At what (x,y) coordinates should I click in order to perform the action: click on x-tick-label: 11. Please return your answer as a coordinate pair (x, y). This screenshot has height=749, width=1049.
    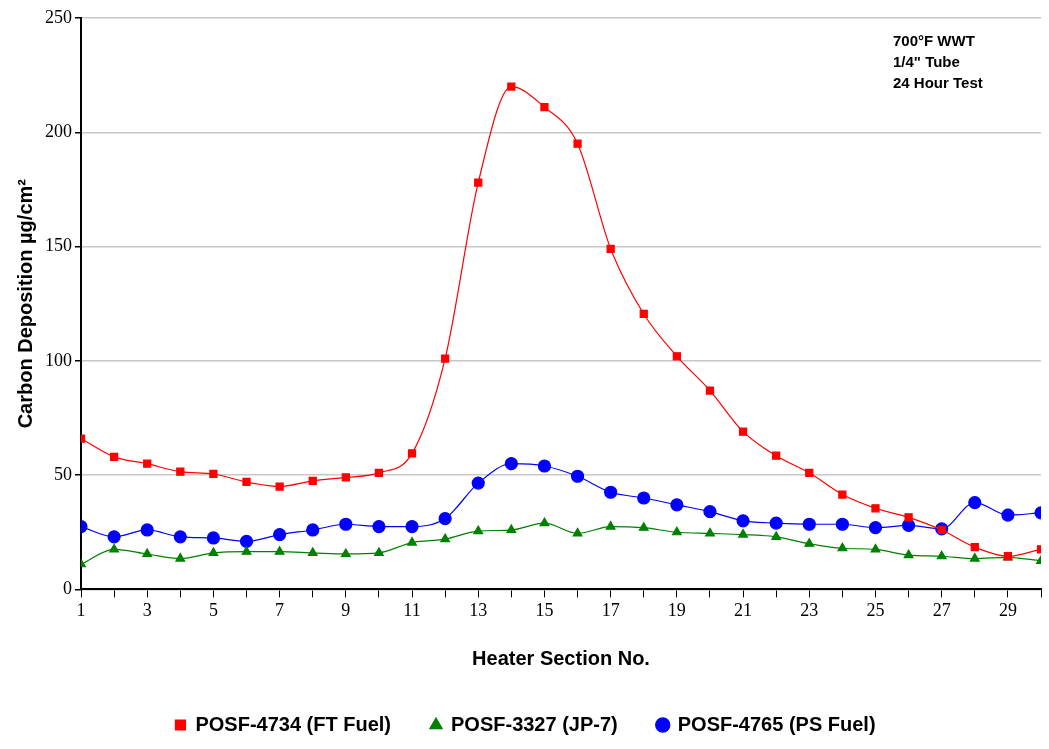
    Looking at the image, I should click on (412, 609).